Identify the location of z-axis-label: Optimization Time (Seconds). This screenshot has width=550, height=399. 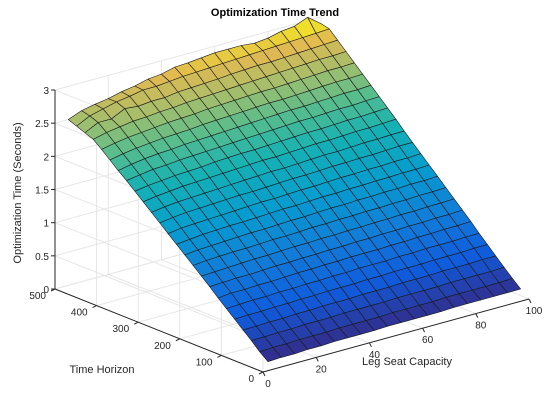
(18, 192).